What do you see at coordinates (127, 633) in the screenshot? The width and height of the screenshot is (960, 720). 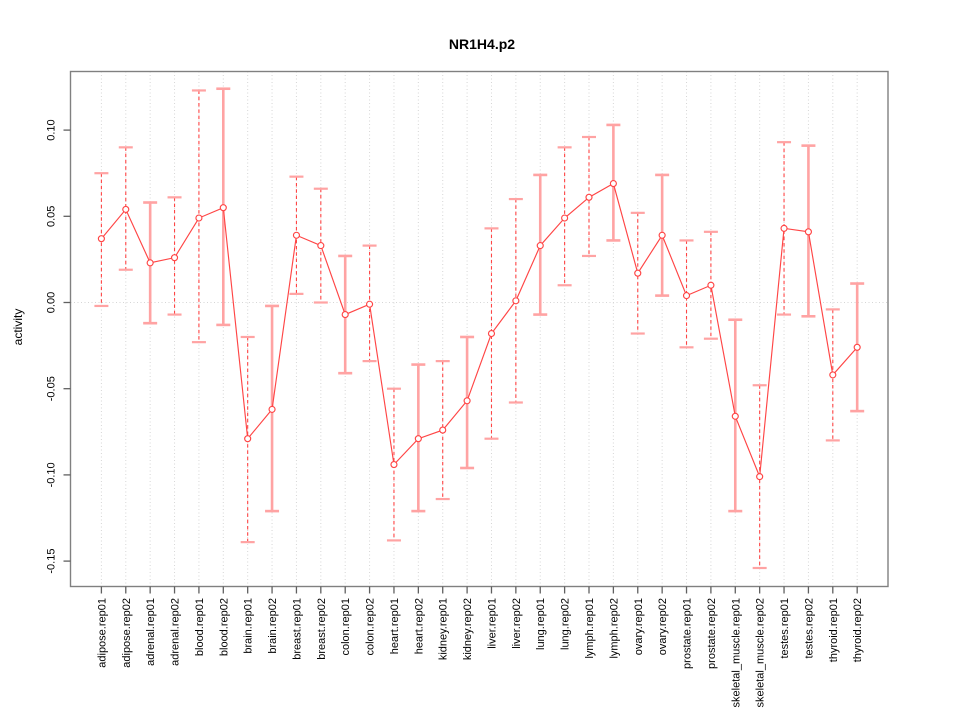 I see `x-tick-label: adipose.rep02` at bounding box center [127, 633].